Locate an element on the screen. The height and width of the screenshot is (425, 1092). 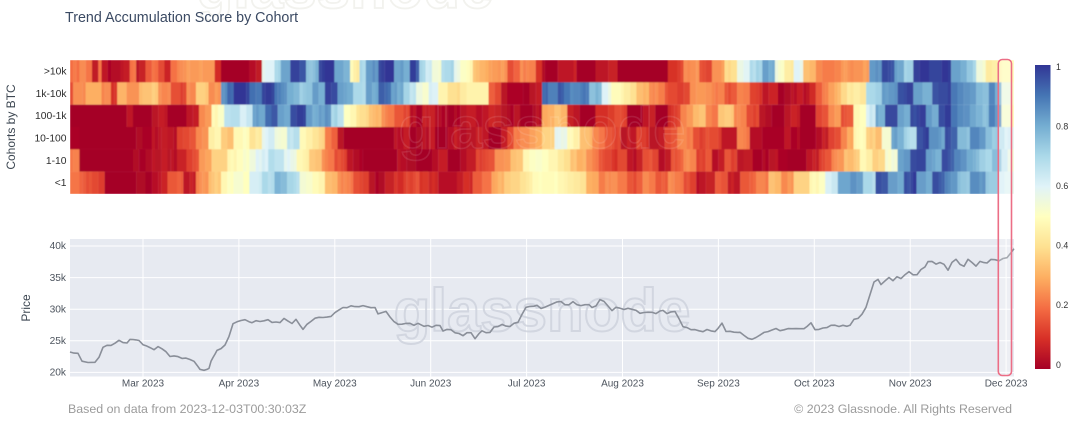
svg-text: Apr 2023 is located at coordinates (239, 384).